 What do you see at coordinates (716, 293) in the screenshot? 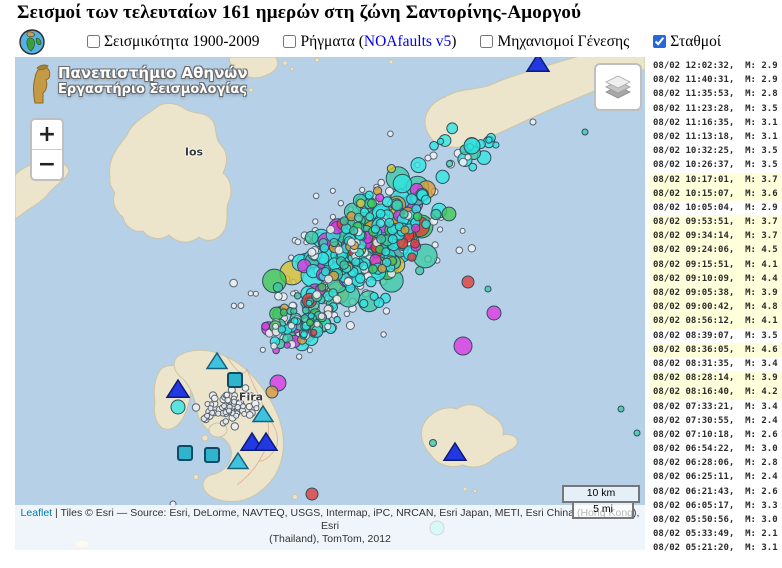
I see `quake-list-item: 08/02 09:05:38, M: 3.9` at bounding box center [716, 293].